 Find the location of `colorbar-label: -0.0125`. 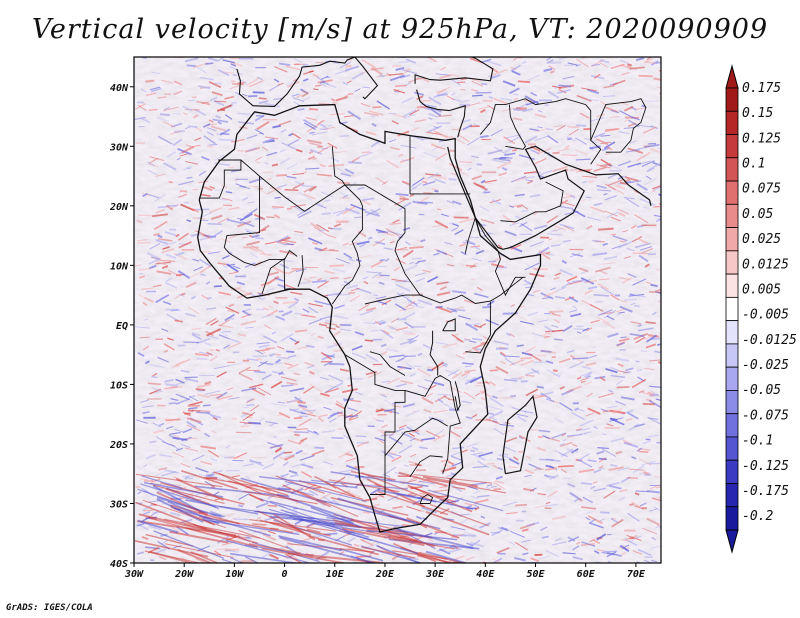

colorbar-label: -0.0125 is located at coordinates (769, 340).